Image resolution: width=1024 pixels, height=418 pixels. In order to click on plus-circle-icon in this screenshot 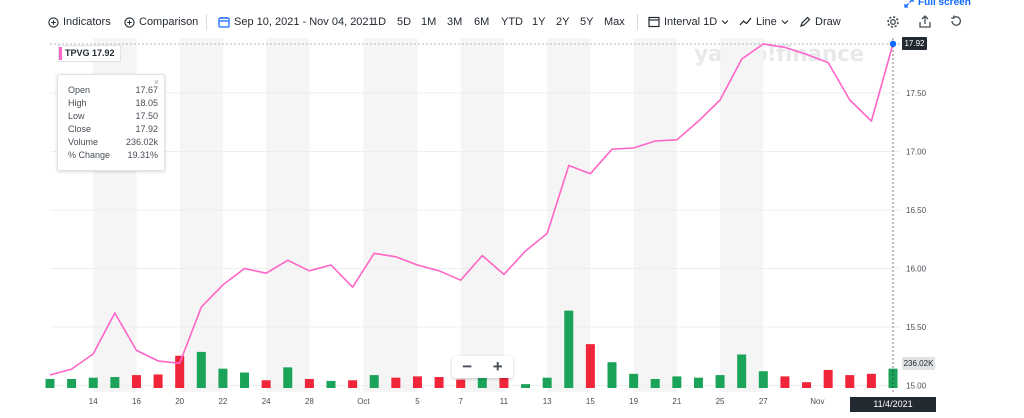, I will do `click(53, 22)`.